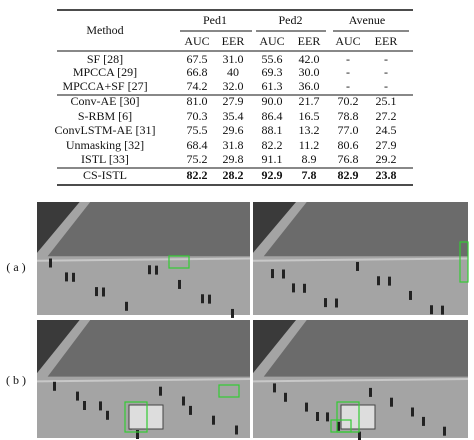 The width and height of the screenshot is (474, 440). What do you see at coordinates (272, 86) in the screenshot?
I see `cell: 61.3` at bounding box center [272, 86].